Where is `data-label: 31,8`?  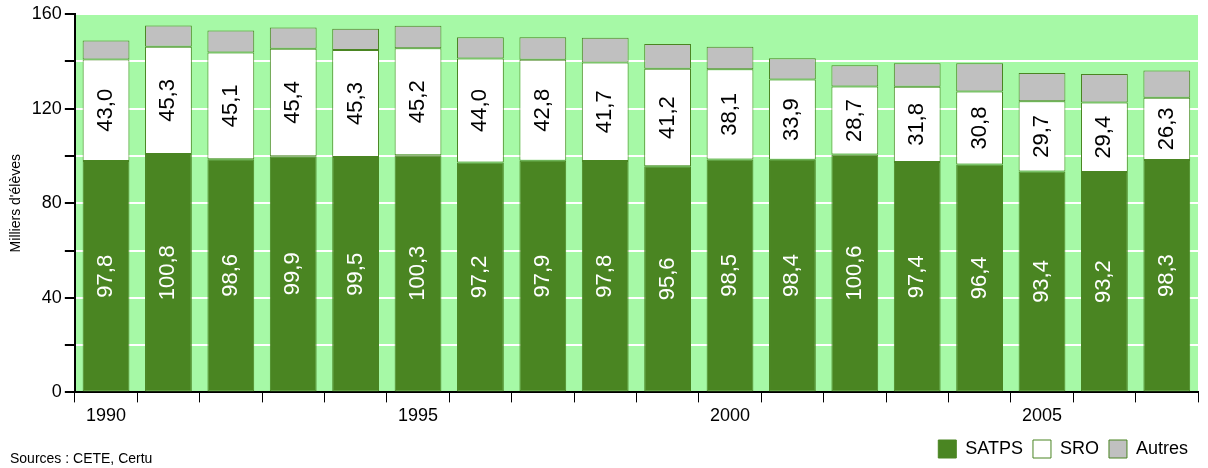 data-label: 31,8 is located at coordinates (916, 124).